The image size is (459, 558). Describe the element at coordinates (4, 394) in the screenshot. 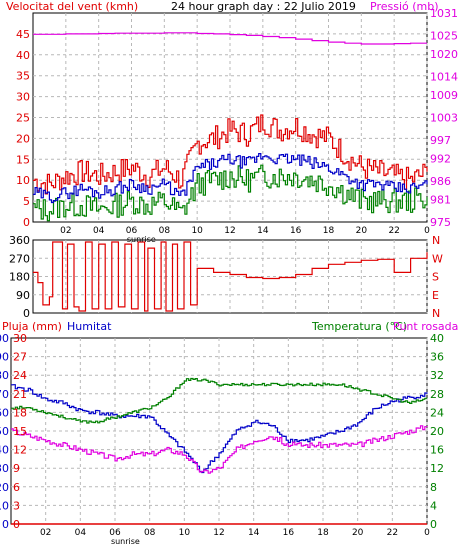

I see `humidity-y-tick-label: 70` at that location.